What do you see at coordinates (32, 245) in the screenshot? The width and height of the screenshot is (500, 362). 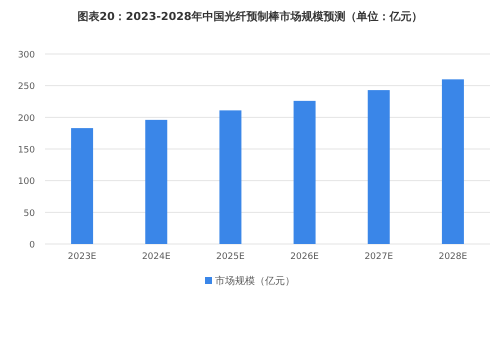 I see `y-tick-label: 0` at bounding box center [32, 245].